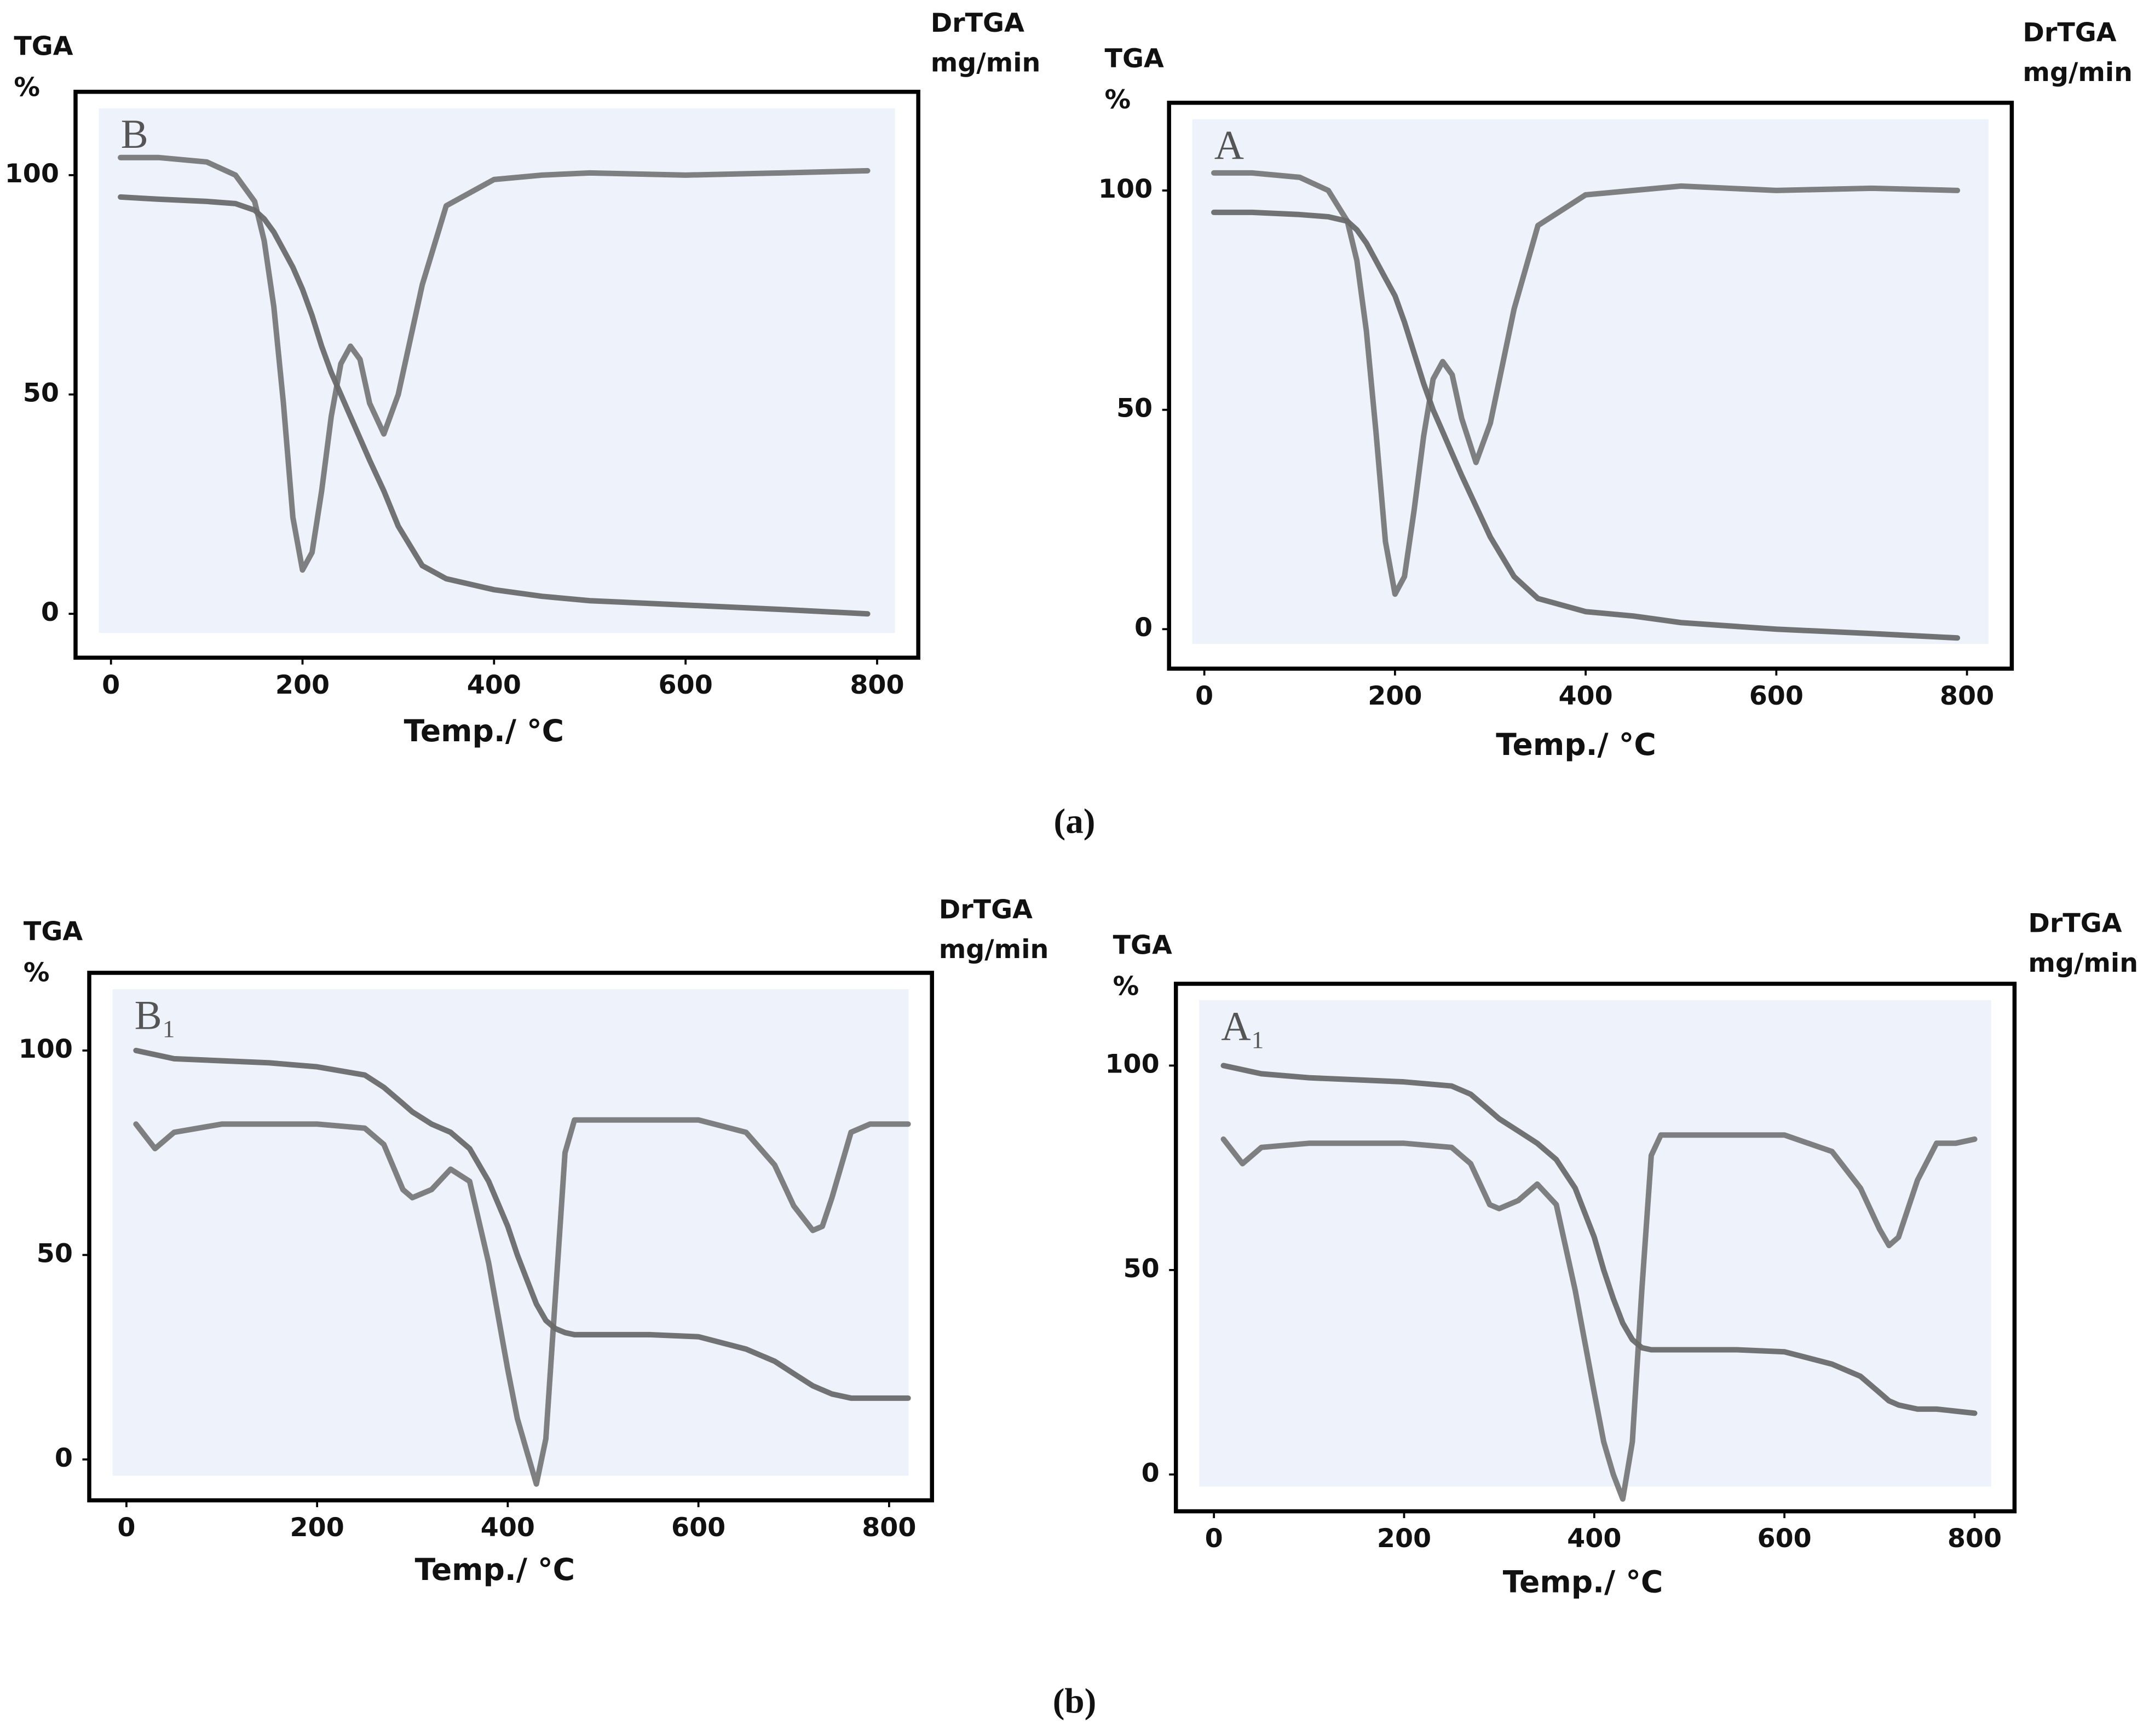 The image size is (2149, 1736). What do you see at coordinates (1243, 1026) in the screenshot?
I see `panel-label: A₁` at bounding box center [1243, 1026].